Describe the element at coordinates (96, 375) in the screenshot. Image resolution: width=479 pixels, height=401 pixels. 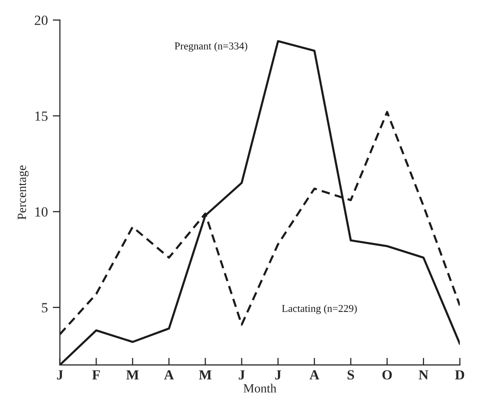
I see `x-tick-label: F` at that location.